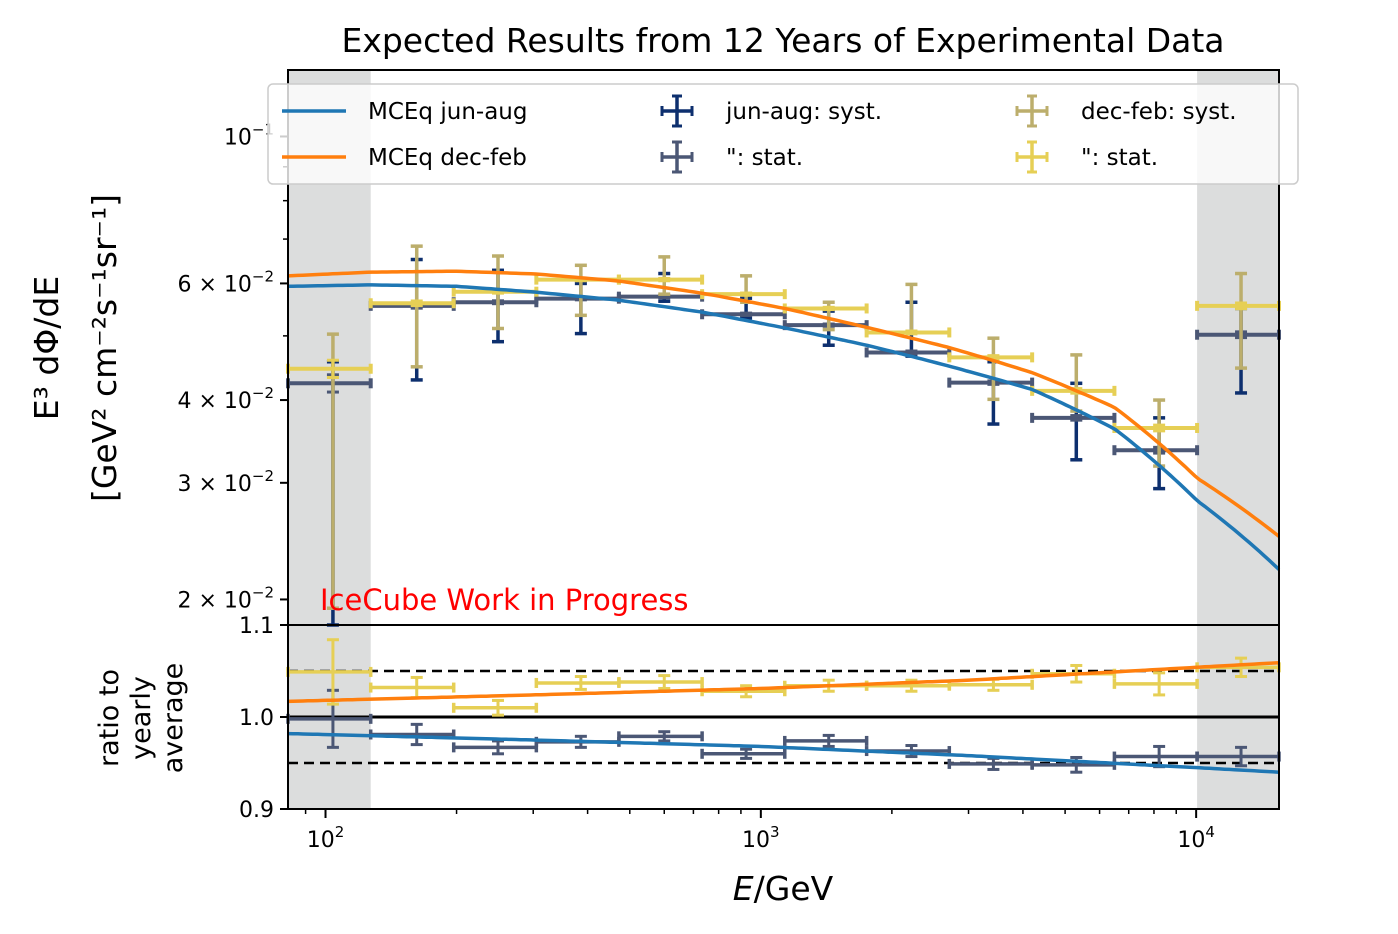 This screenshot has height=934, width=1398. I want to click on legend-label: MCEq dec-feb, so click(447, 158).